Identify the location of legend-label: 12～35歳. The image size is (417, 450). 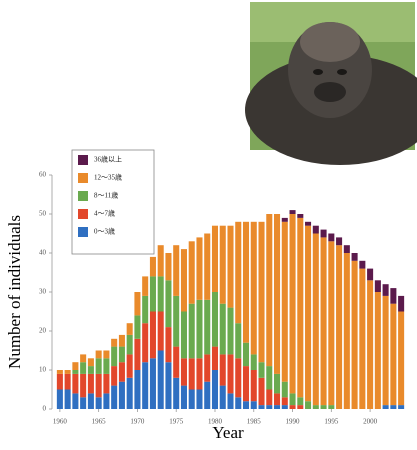
(108, 177).